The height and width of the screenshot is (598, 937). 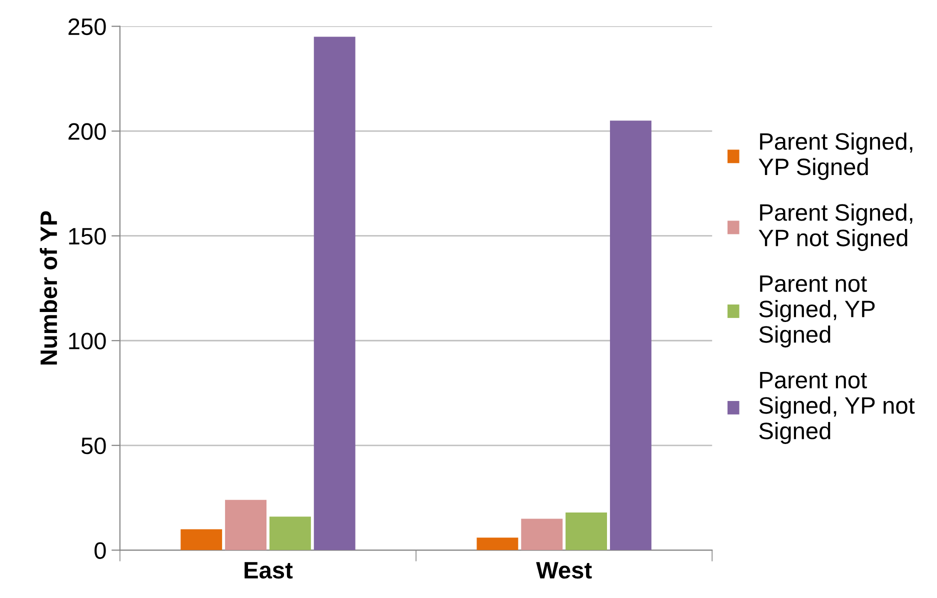 What do you see at coordinates (835, 227) in the screenshot?
I see `legend-label: Parent Signed, YP not Signed` at bounding box center [835, 227].